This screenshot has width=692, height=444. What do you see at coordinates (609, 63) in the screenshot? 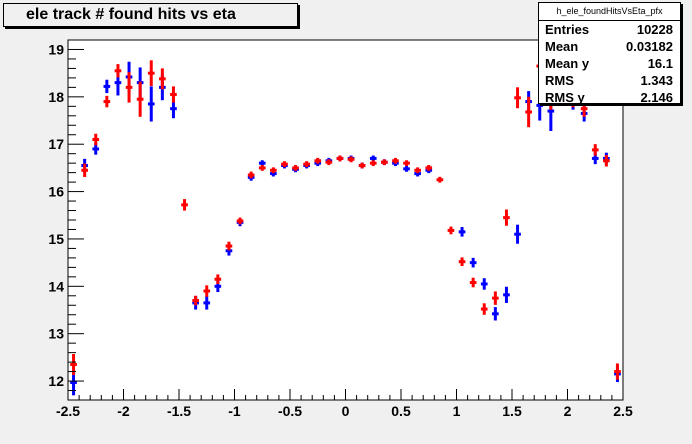
I see `stats-row-mean-y: Mean y 16.1` at bounding box center [609, 63].